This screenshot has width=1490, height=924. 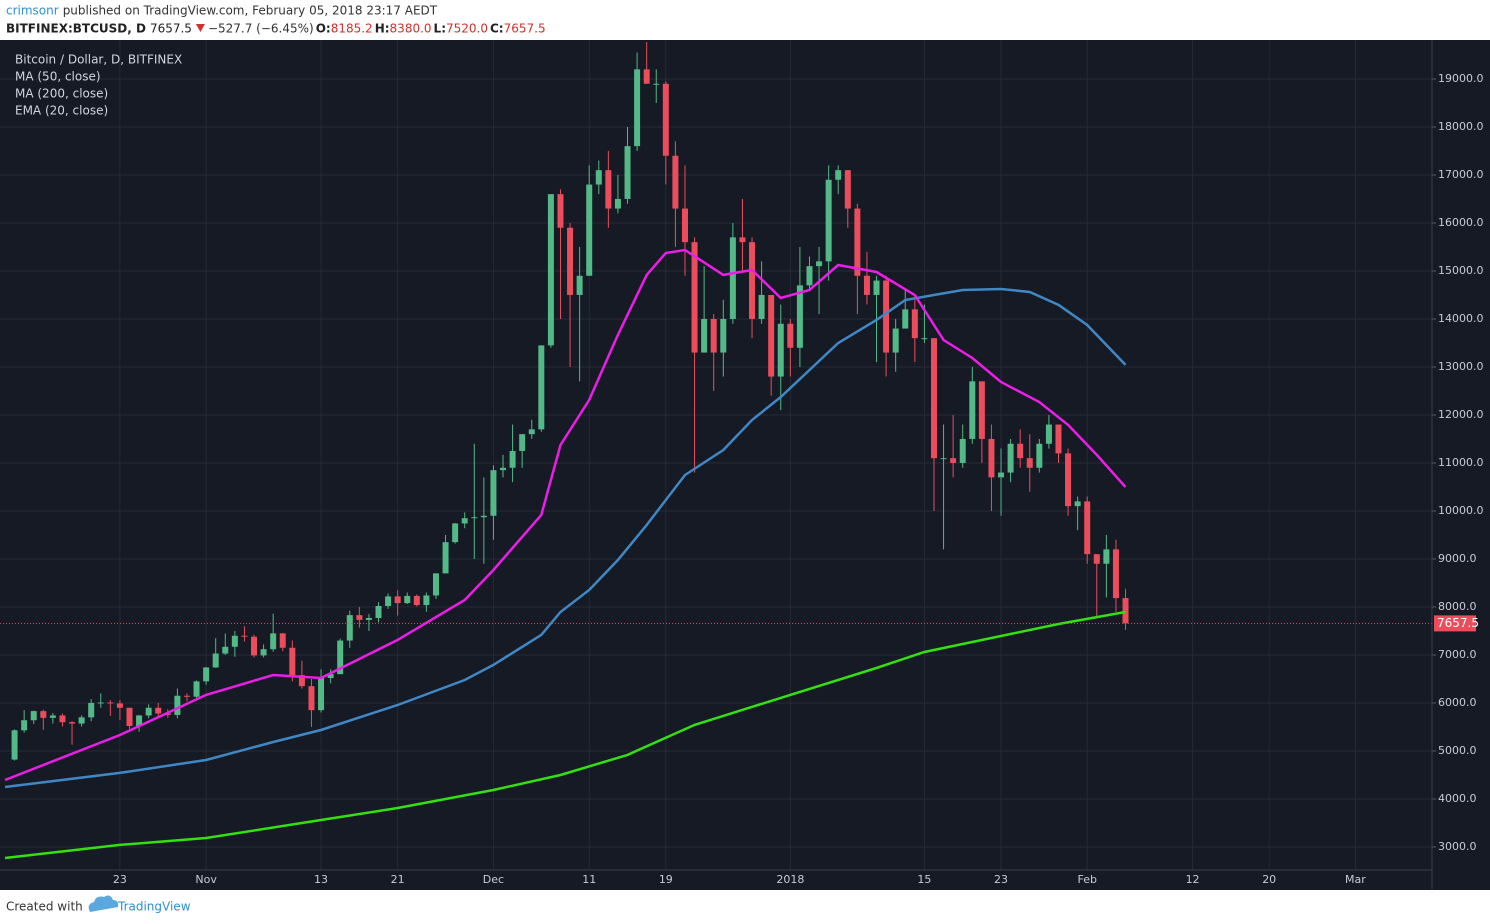 What do you see at coordinates (171, 29) in the screenshot?
I see `last-price: 7657.5` at bounding box center [171, 29].